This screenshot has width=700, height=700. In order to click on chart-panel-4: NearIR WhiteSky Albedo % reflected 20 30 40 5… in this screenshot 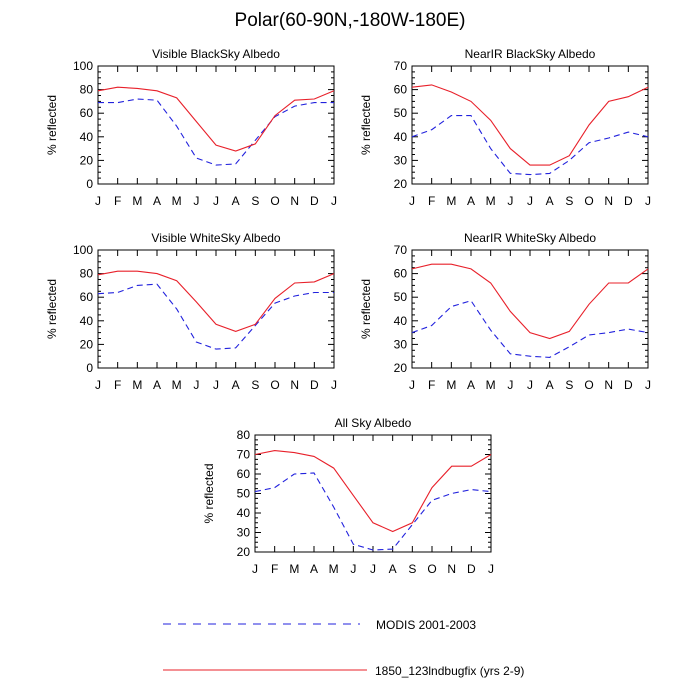, I will do `click(505, 311)`.